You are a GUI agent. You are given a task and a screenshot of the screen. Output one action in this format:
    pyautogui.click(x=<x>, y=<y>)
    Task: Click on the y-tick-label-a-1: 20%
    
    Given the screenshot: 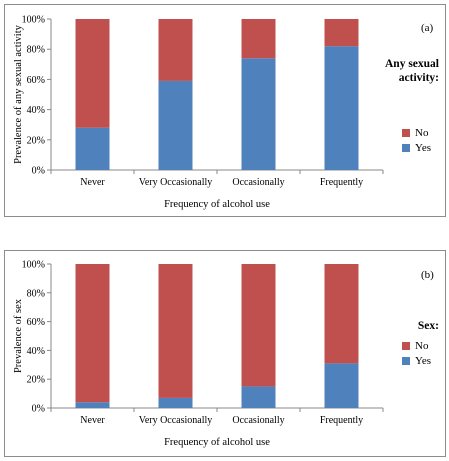 What is the action you would take?
    pyautogui.click(x=36, y=140)
    